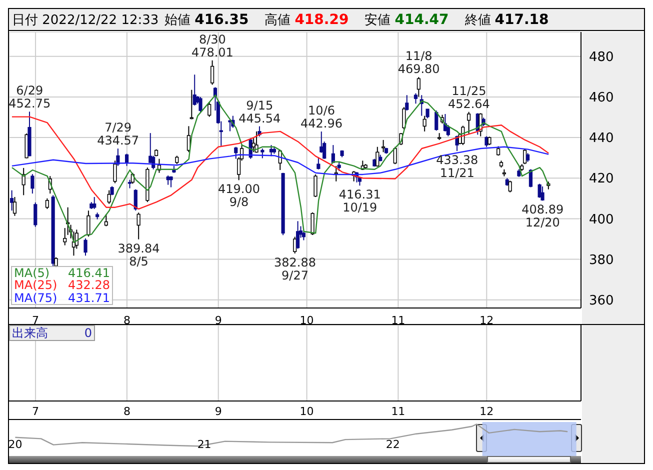 This screenshot has height=470, width=653. I want to click on y-tick-label: 440, so click(601, 138).